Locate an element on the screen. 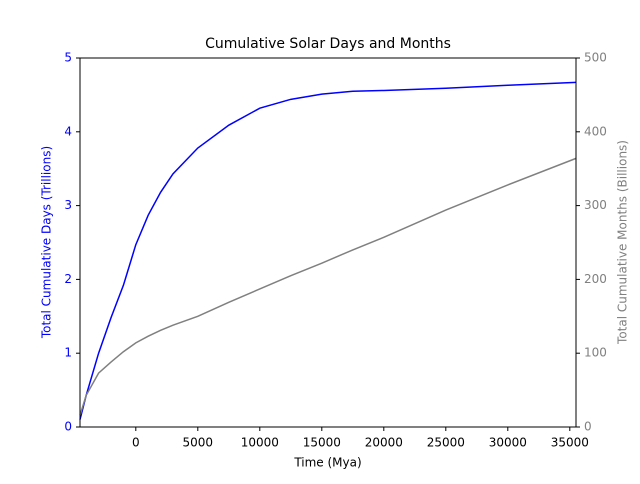 This screenshot has height=484, width=640. x-tick-label: 30000 is located at coordinates (508, 443).